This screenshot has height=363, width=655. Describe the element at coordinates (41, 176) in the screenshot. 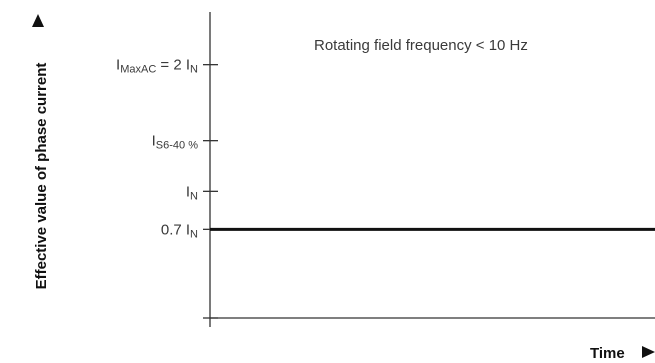

I see `y-axis-title: Effective value of phase current` at that location.